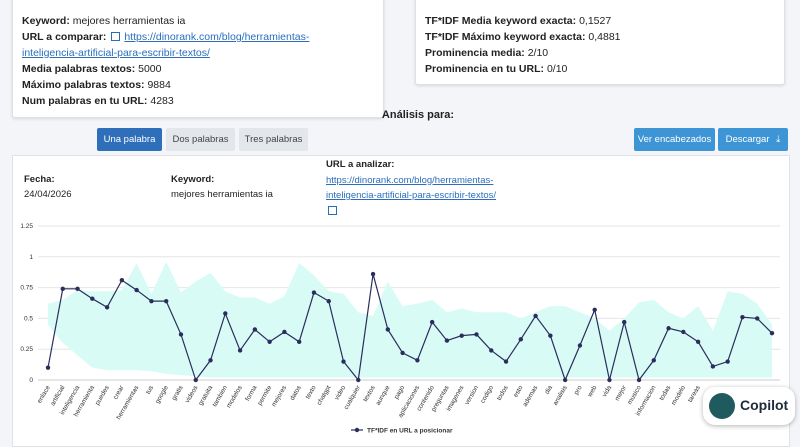 Image resolution: width=800 pixels, height=447 pixels. Describe the element at coordinates (311, 392) in the screenshot. I see `x-tick-label: texto` at that location.